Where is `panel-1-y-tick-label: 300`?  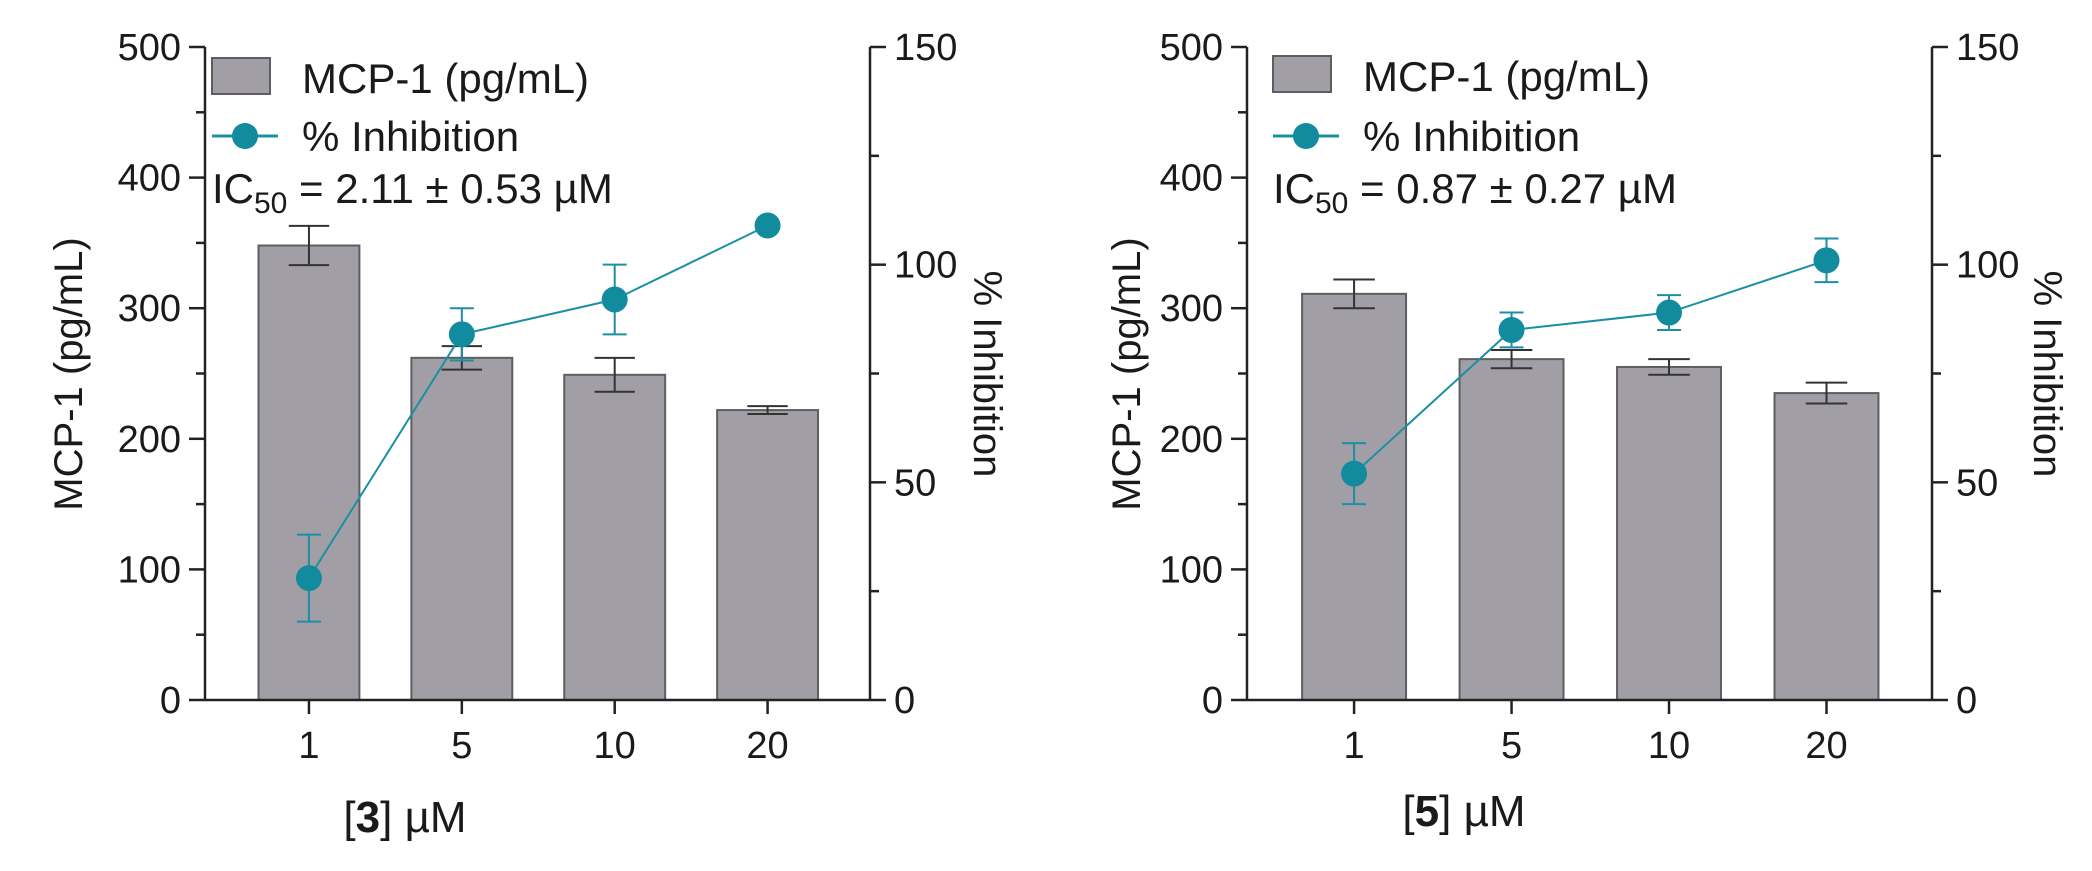 panel-1-y-tick-label: 300 is located at coordinates (149, 309).